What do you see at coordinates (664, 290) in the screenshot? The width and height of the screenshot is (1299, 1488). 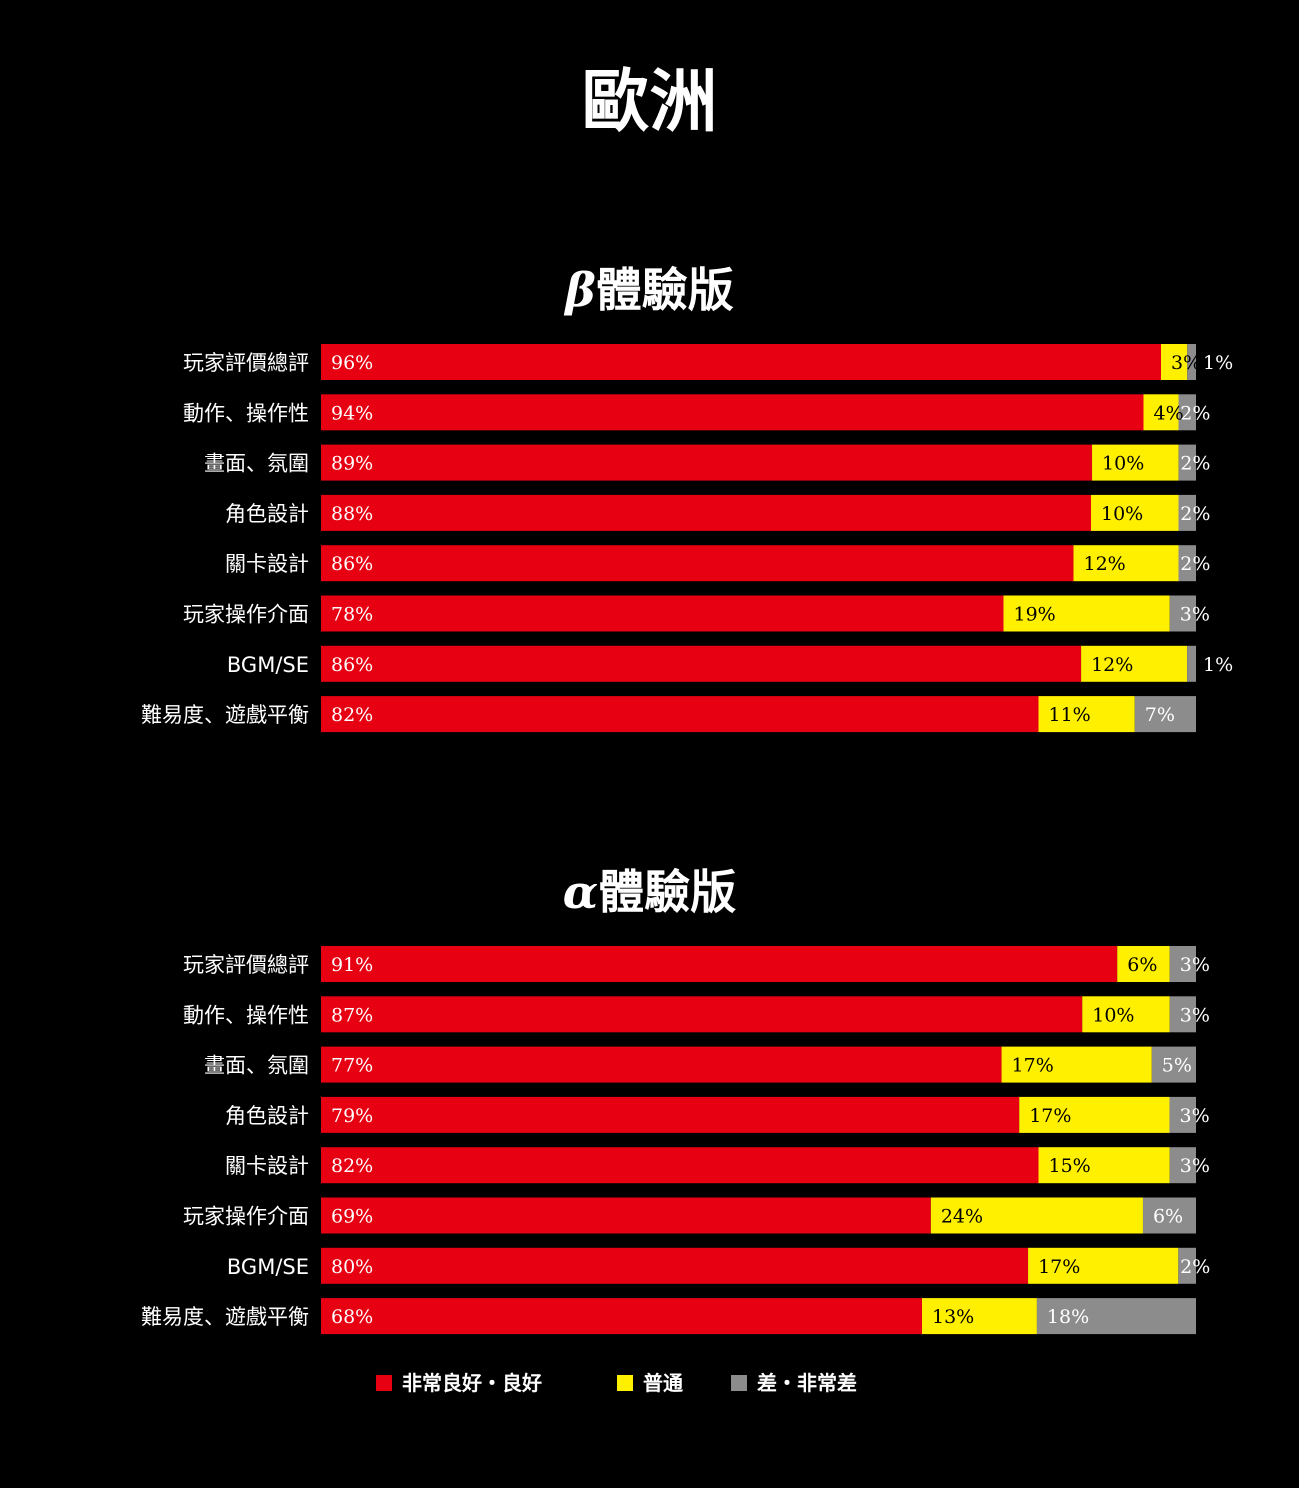 I see `chart-beta-title-text: 體驗版` at bounding box center [664, 290].